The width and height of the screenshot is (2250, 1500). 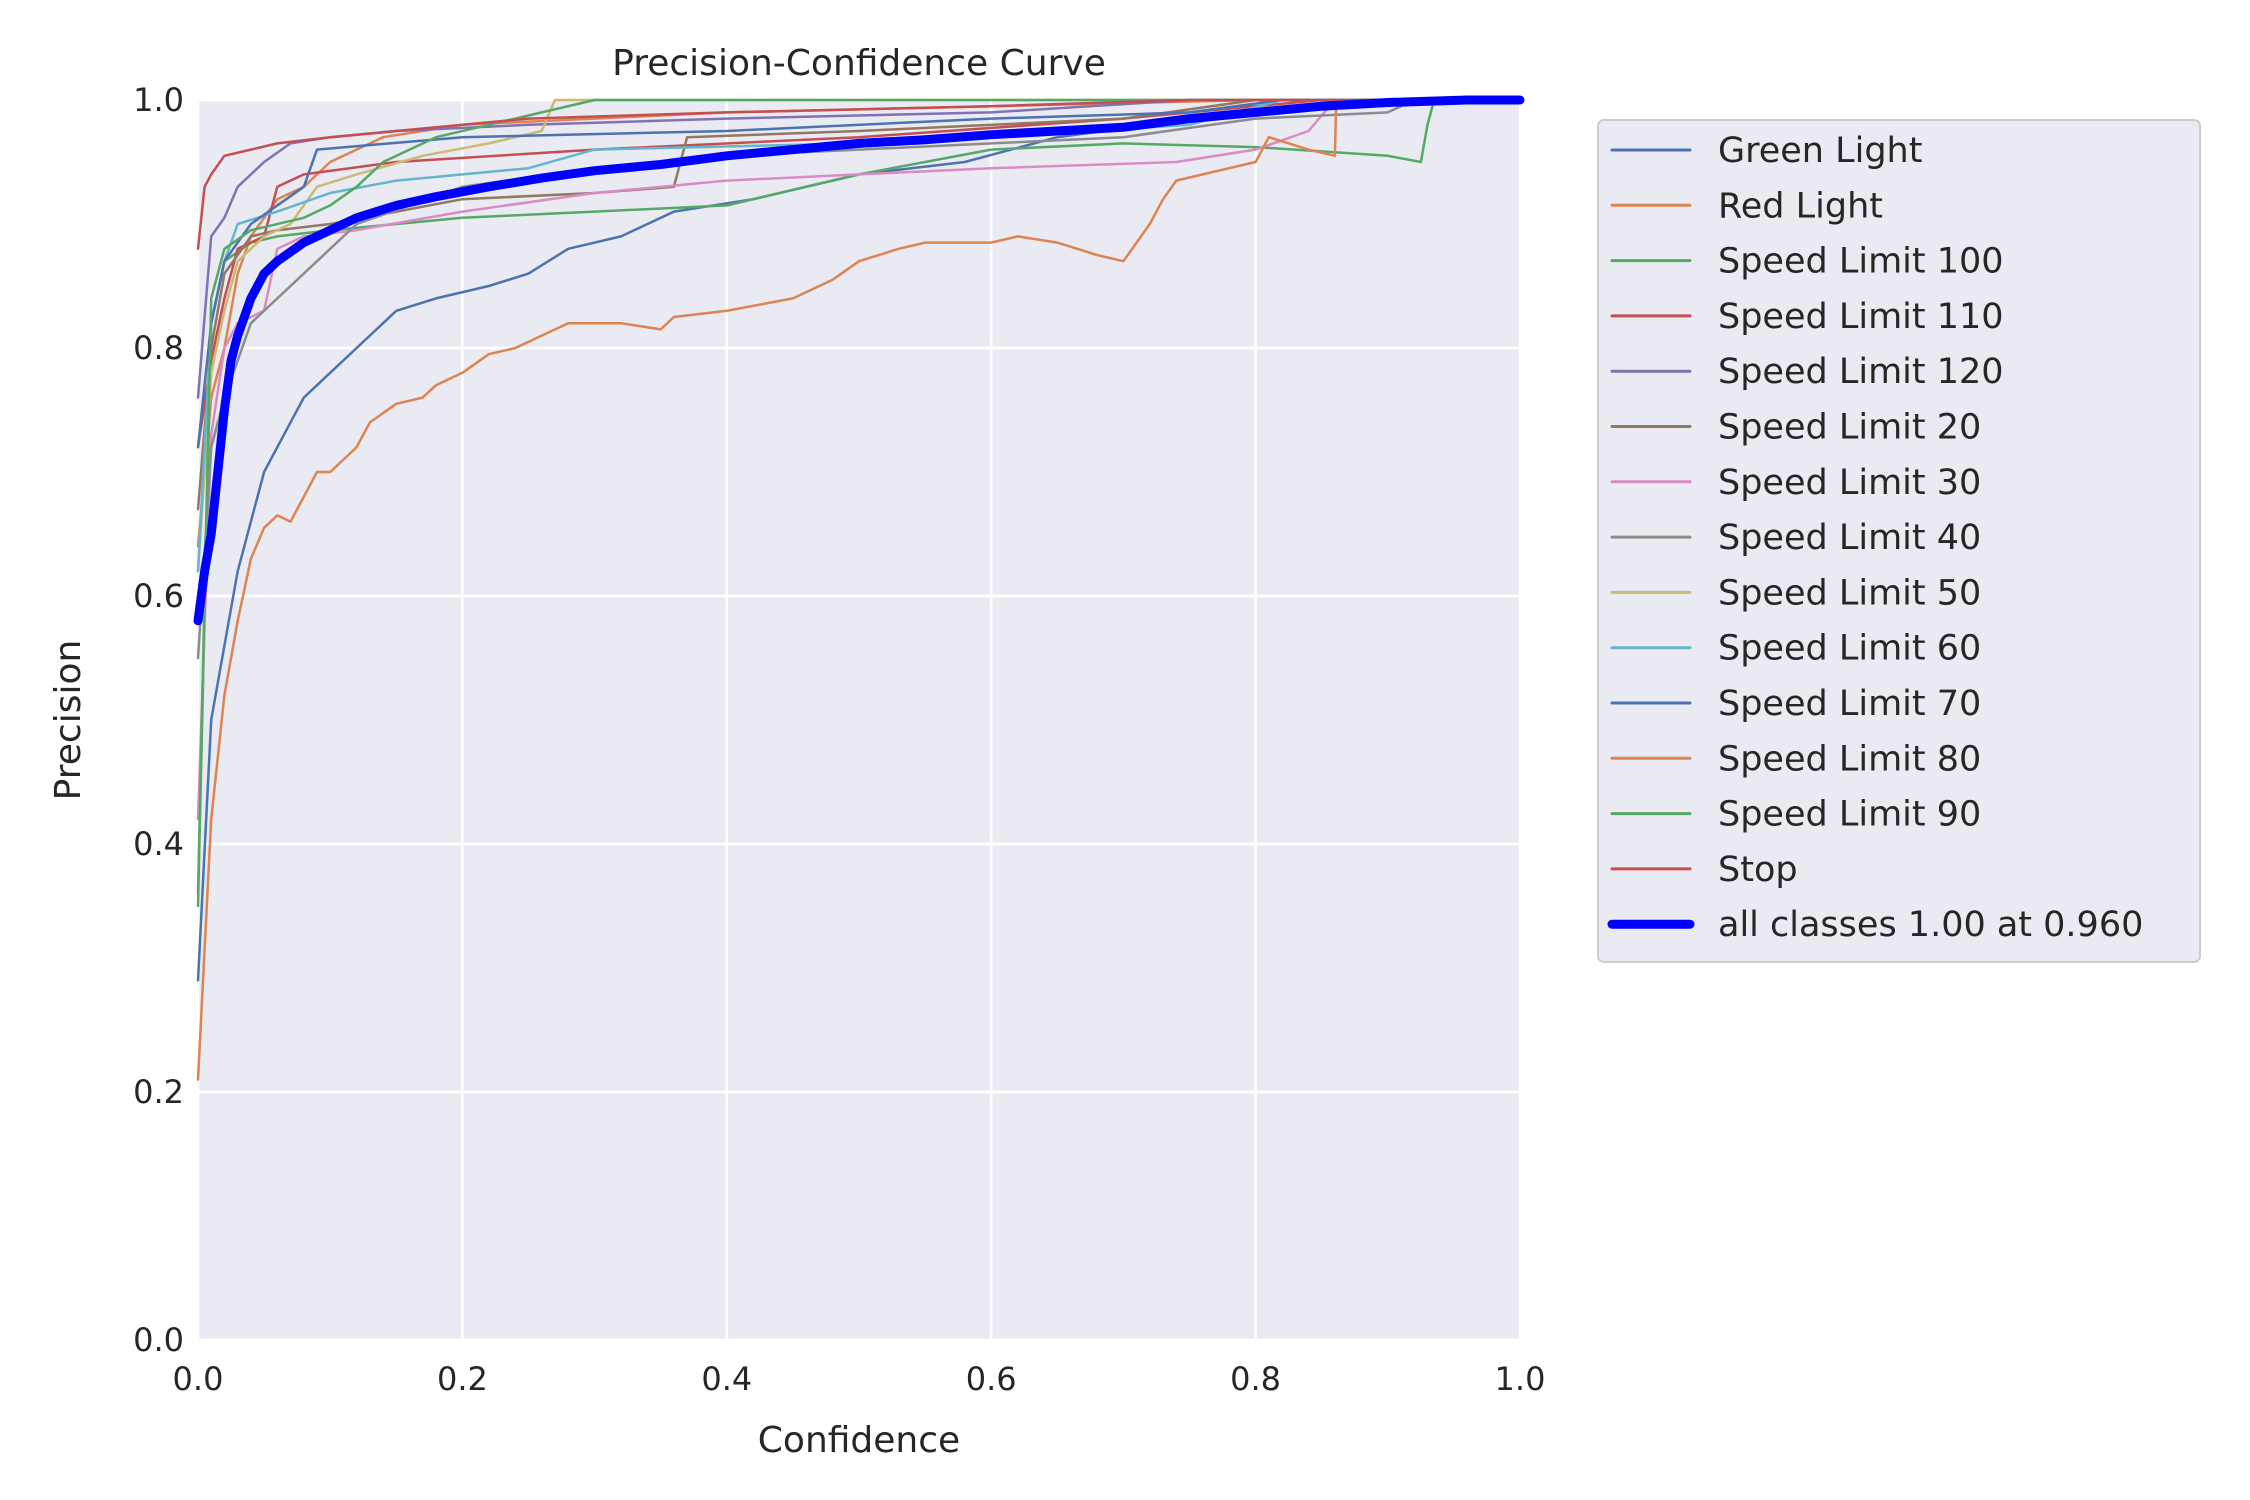 What do you see at coordinates (1861, 262) in the screenshot?
I see `legend-label: Speed Limit 100` at bounding box center [1861, 262].